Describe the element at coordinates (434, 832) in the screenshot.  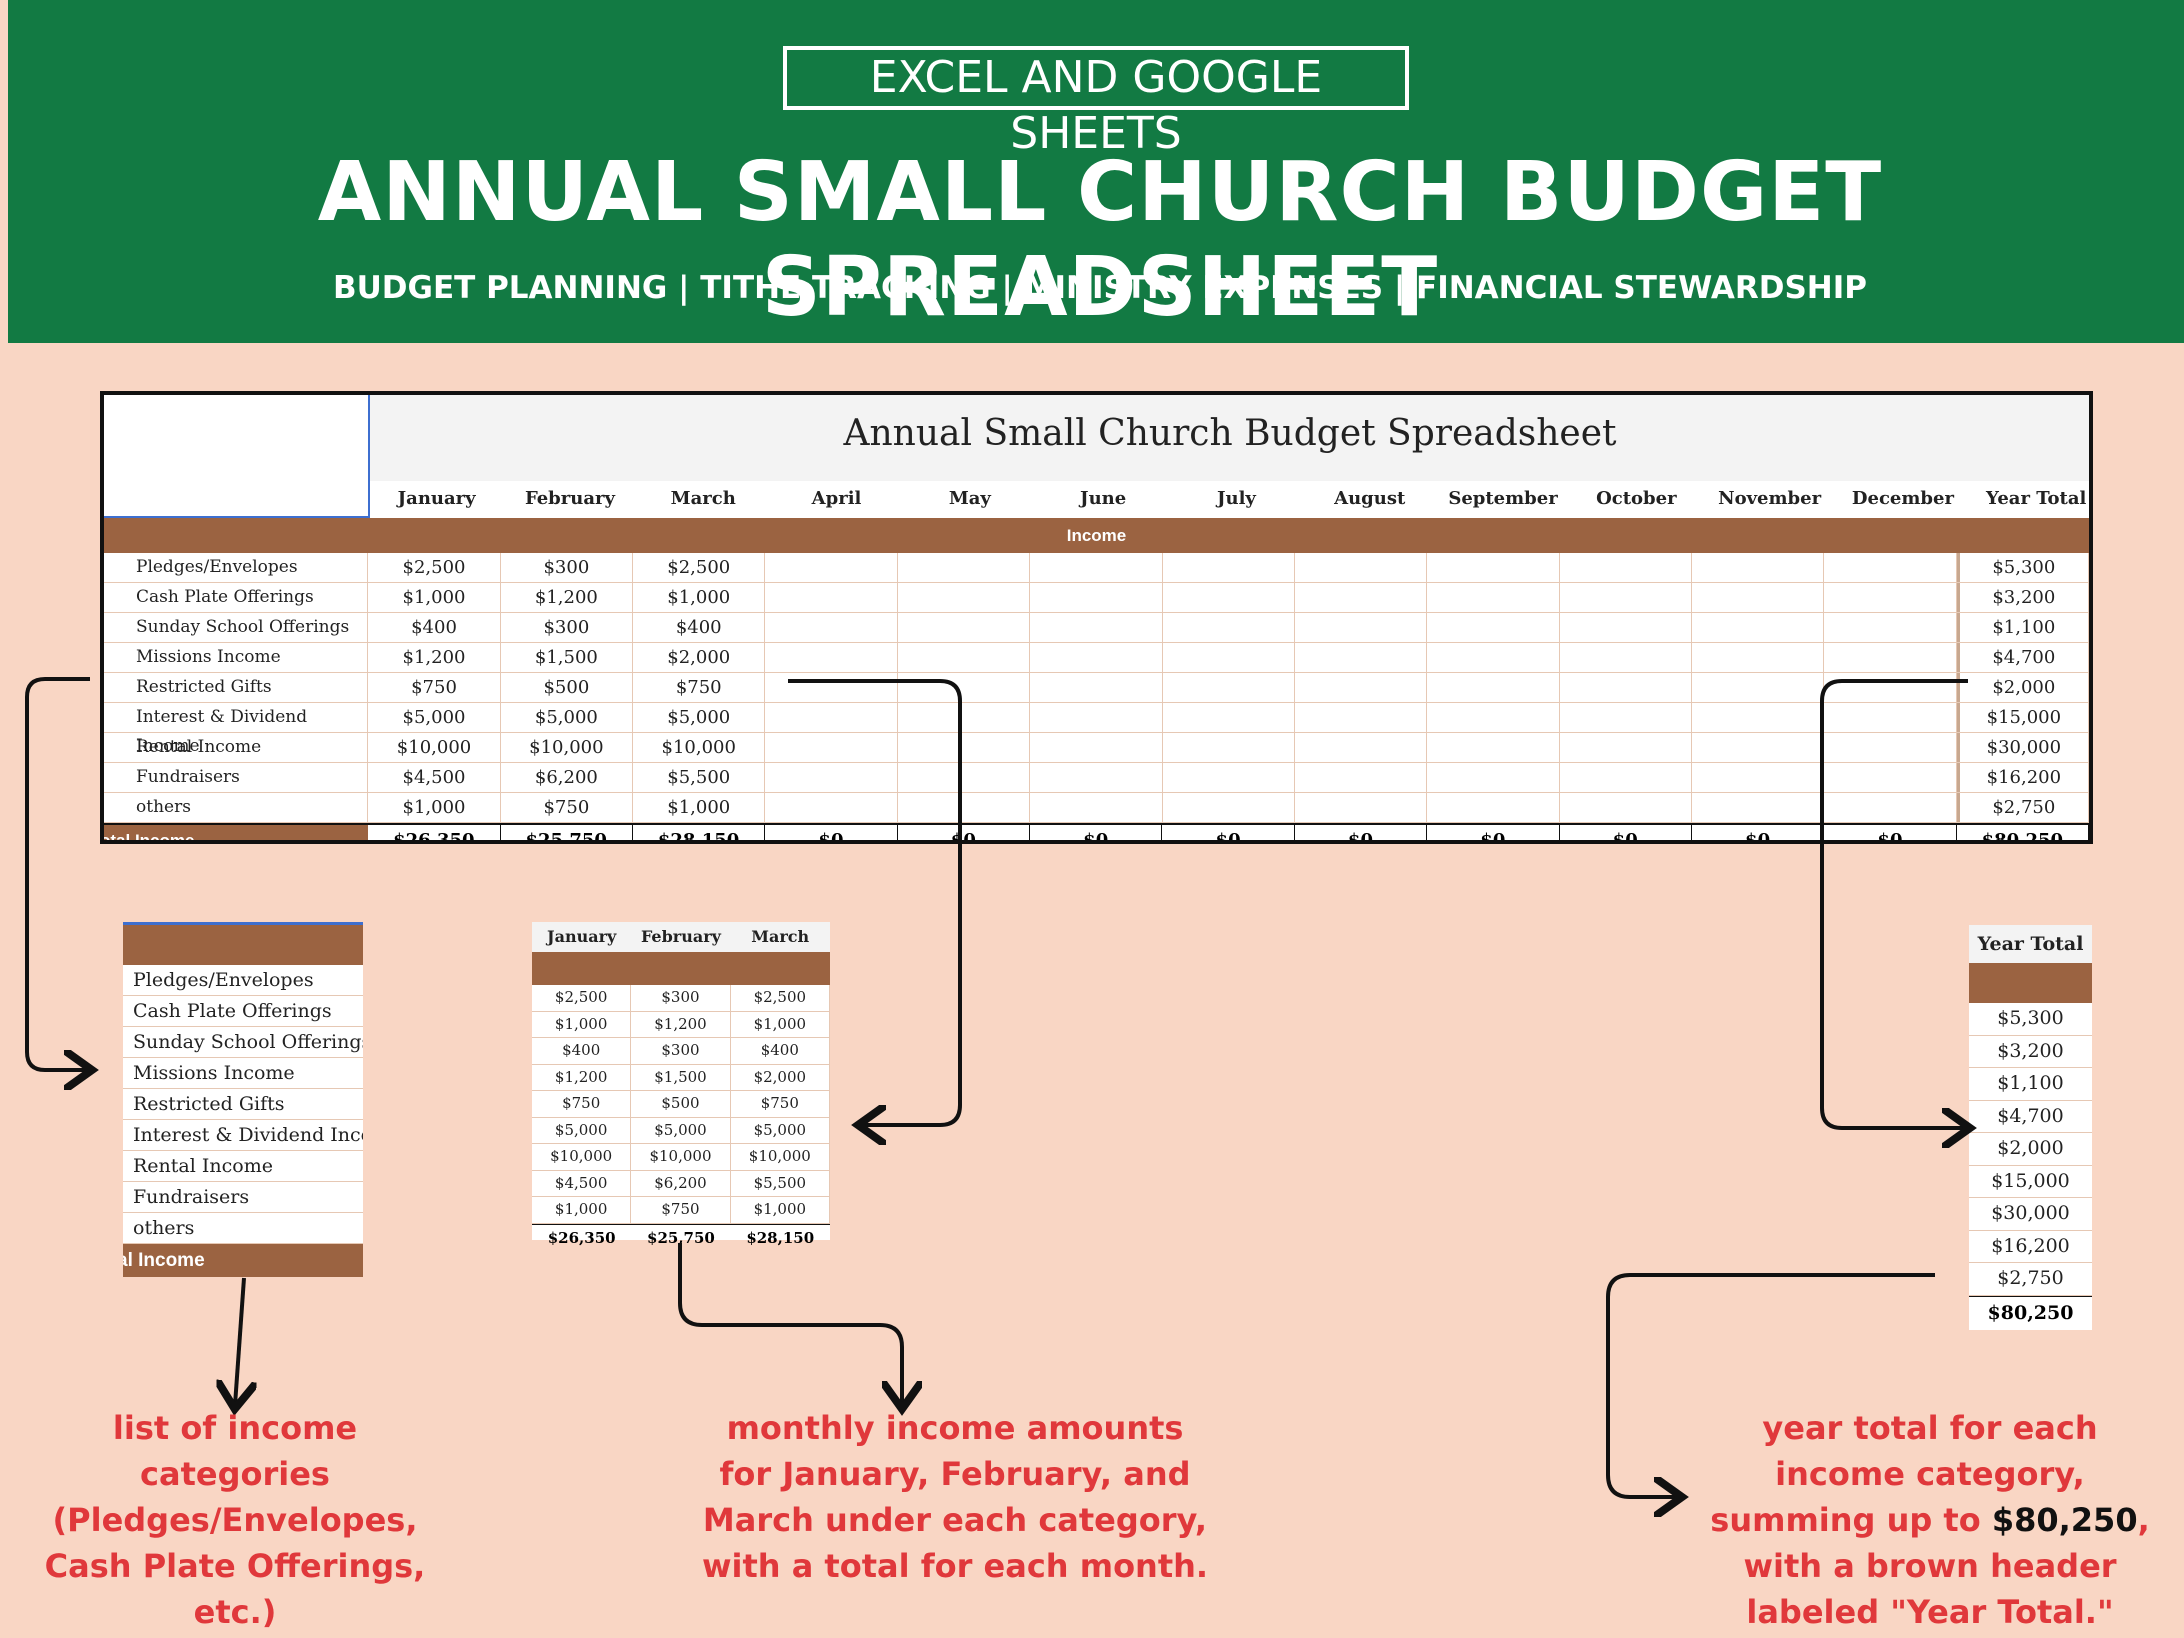
I see `total-cell: $26,350` at that location.